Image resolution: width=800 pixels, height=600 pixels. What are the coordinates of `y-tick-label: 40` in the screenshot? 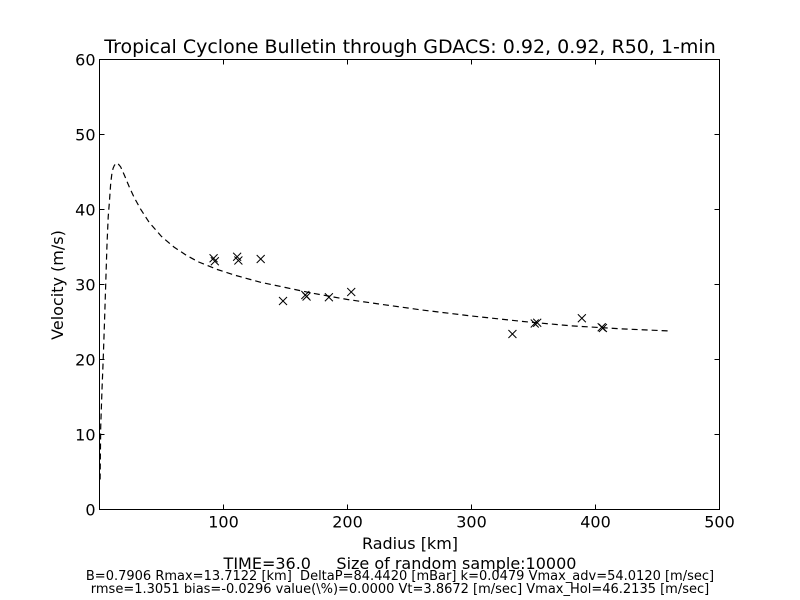 It's located at (85, 210).